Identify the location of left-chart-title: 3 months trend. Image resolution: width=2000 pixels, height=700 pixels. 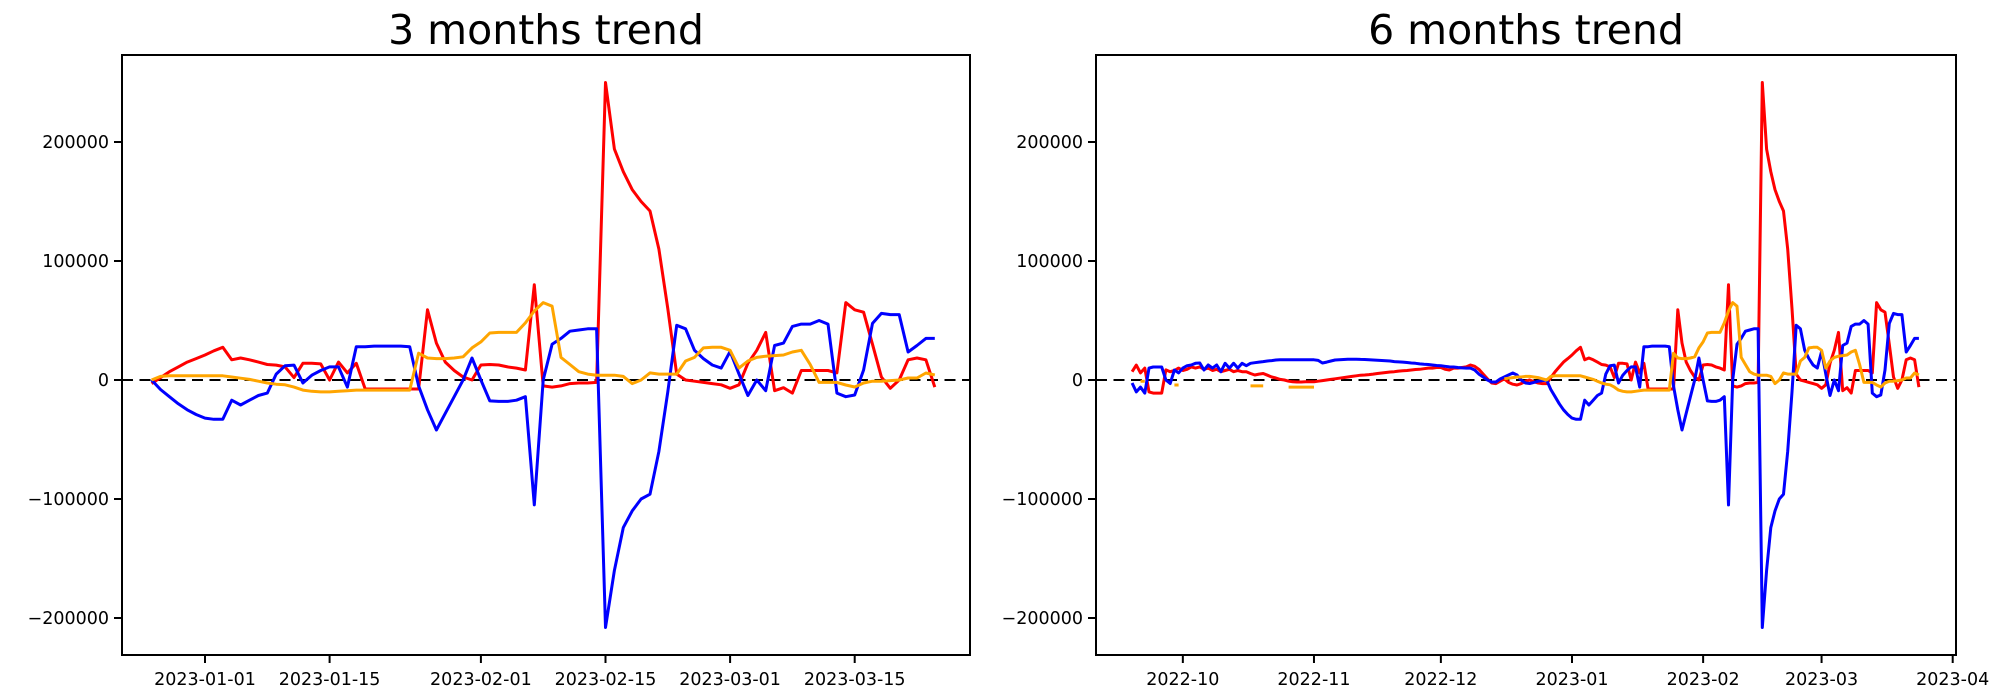
(546, 30).